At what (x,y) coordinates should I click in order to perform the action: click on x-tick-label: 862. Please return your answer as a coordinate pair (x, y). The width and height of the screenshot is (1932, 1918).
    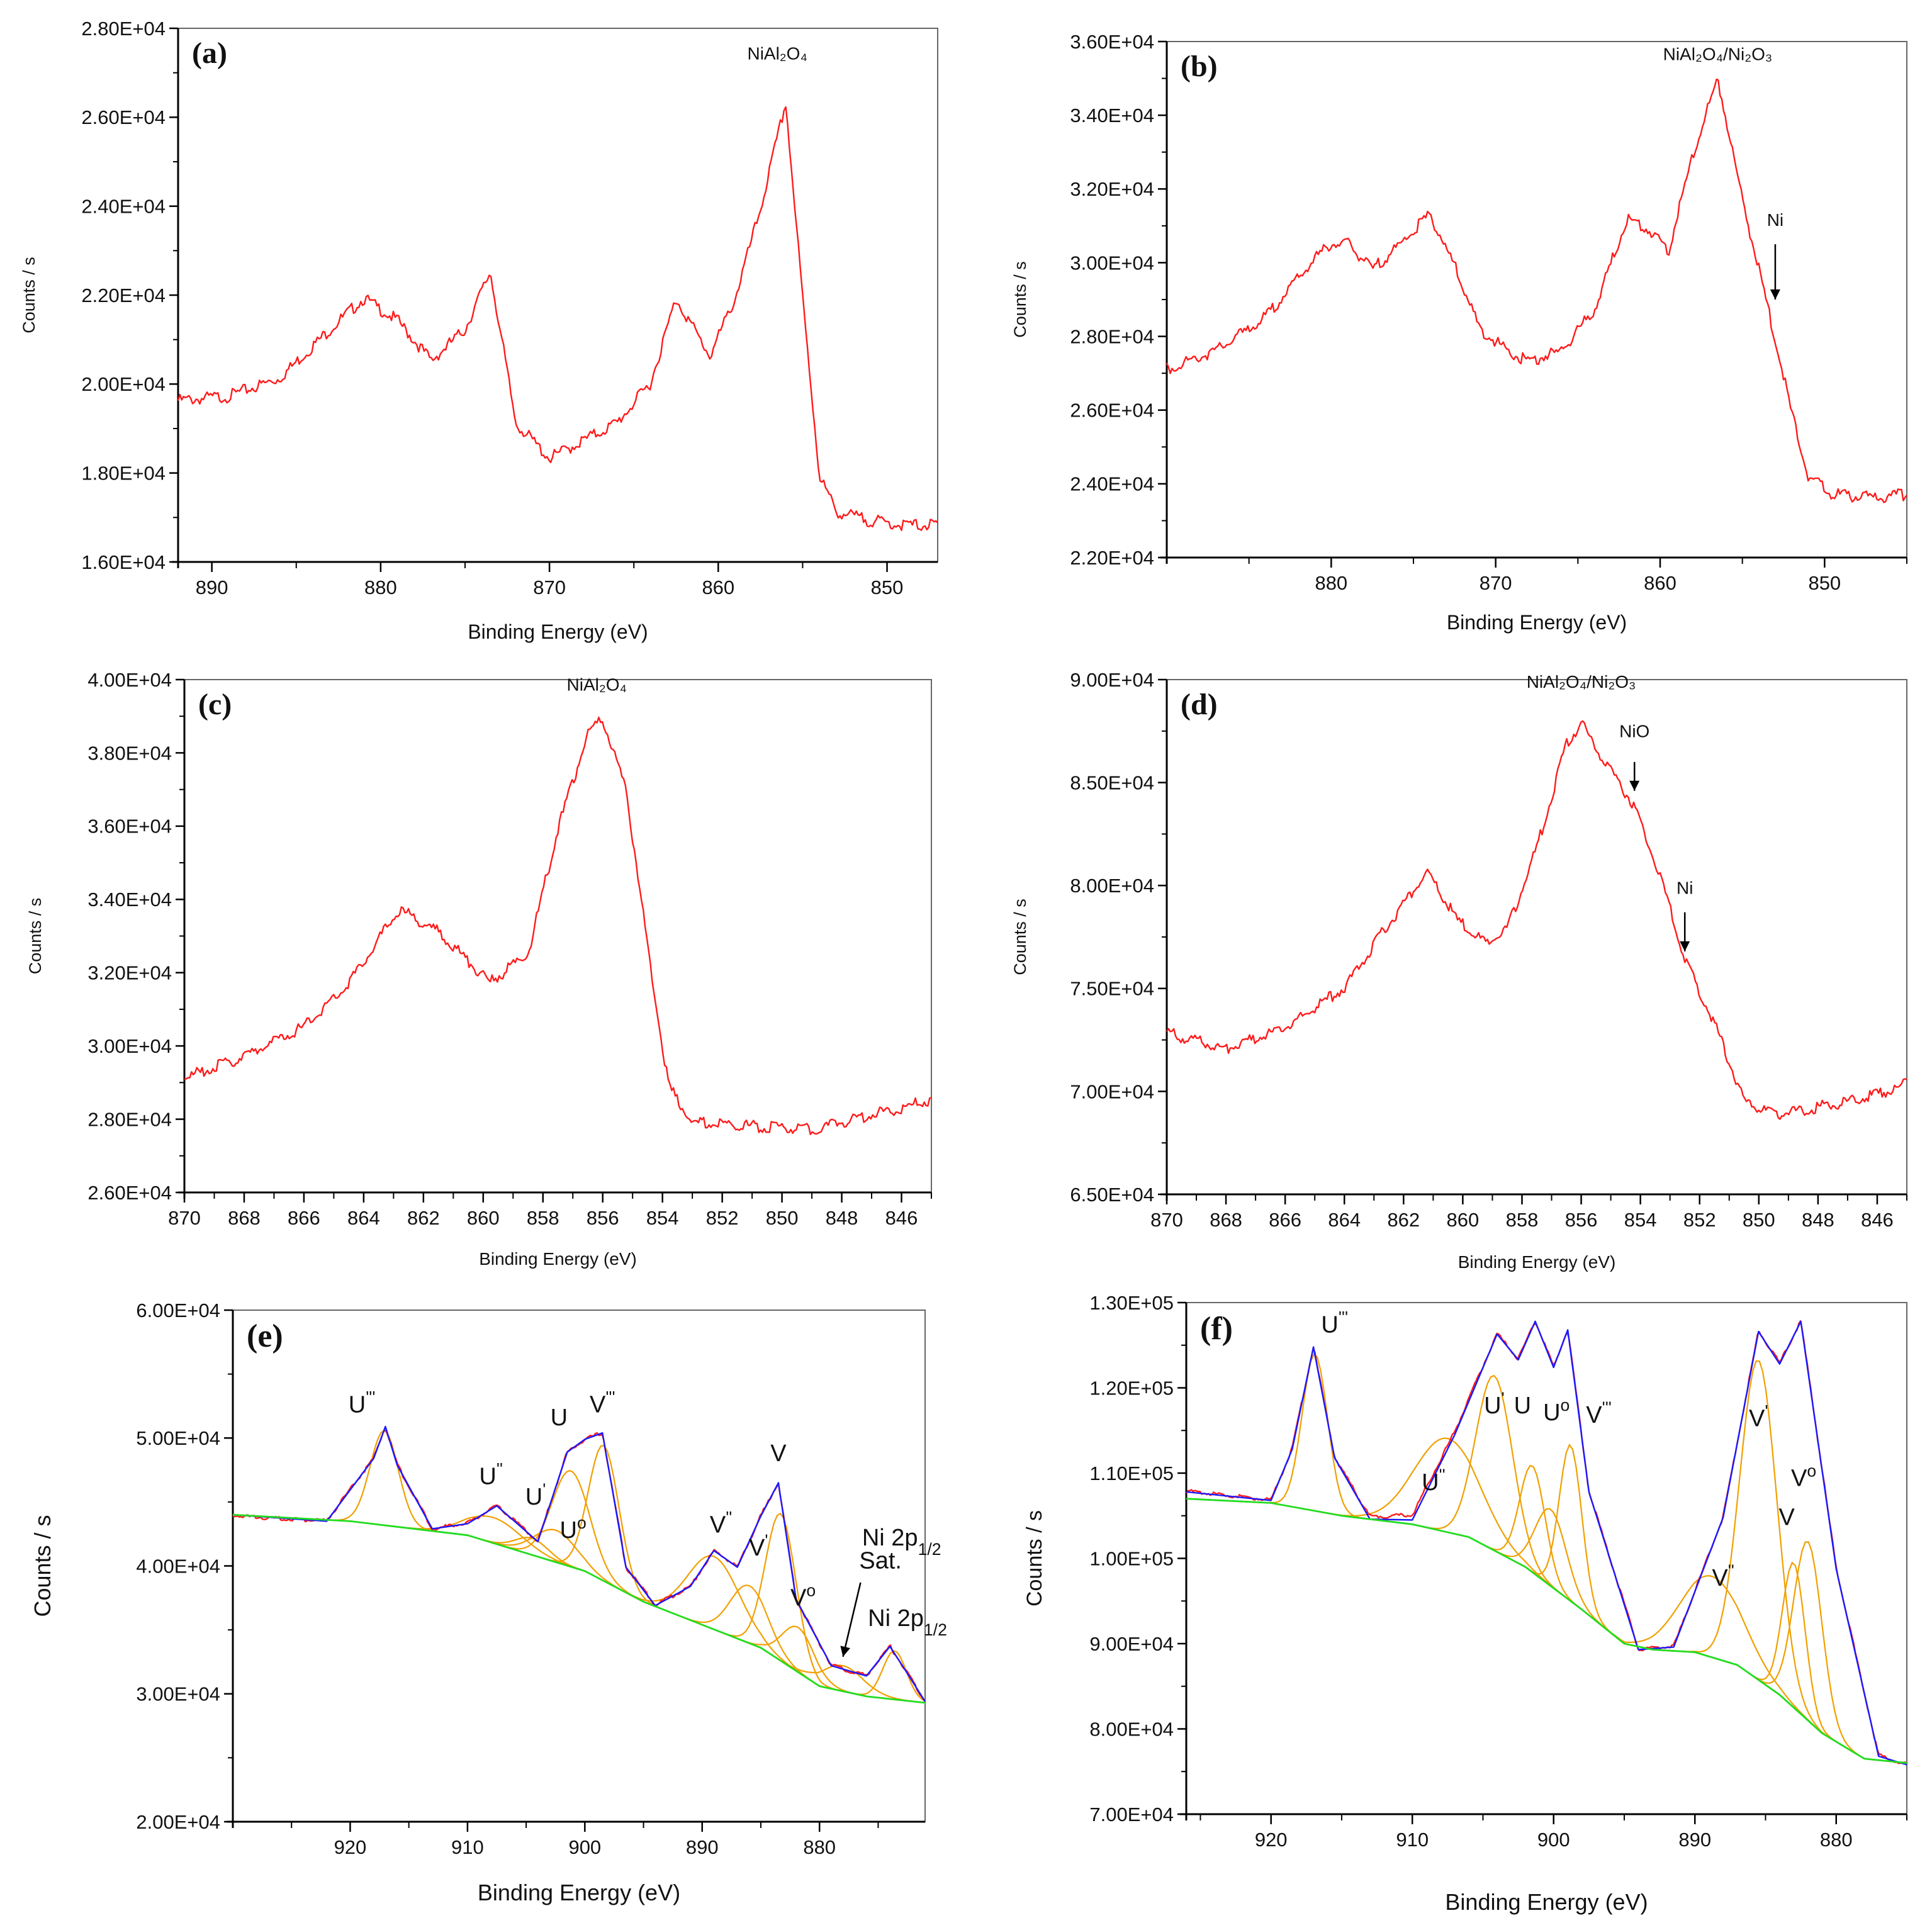
    Looking at the image, I should click on (423, 1218).